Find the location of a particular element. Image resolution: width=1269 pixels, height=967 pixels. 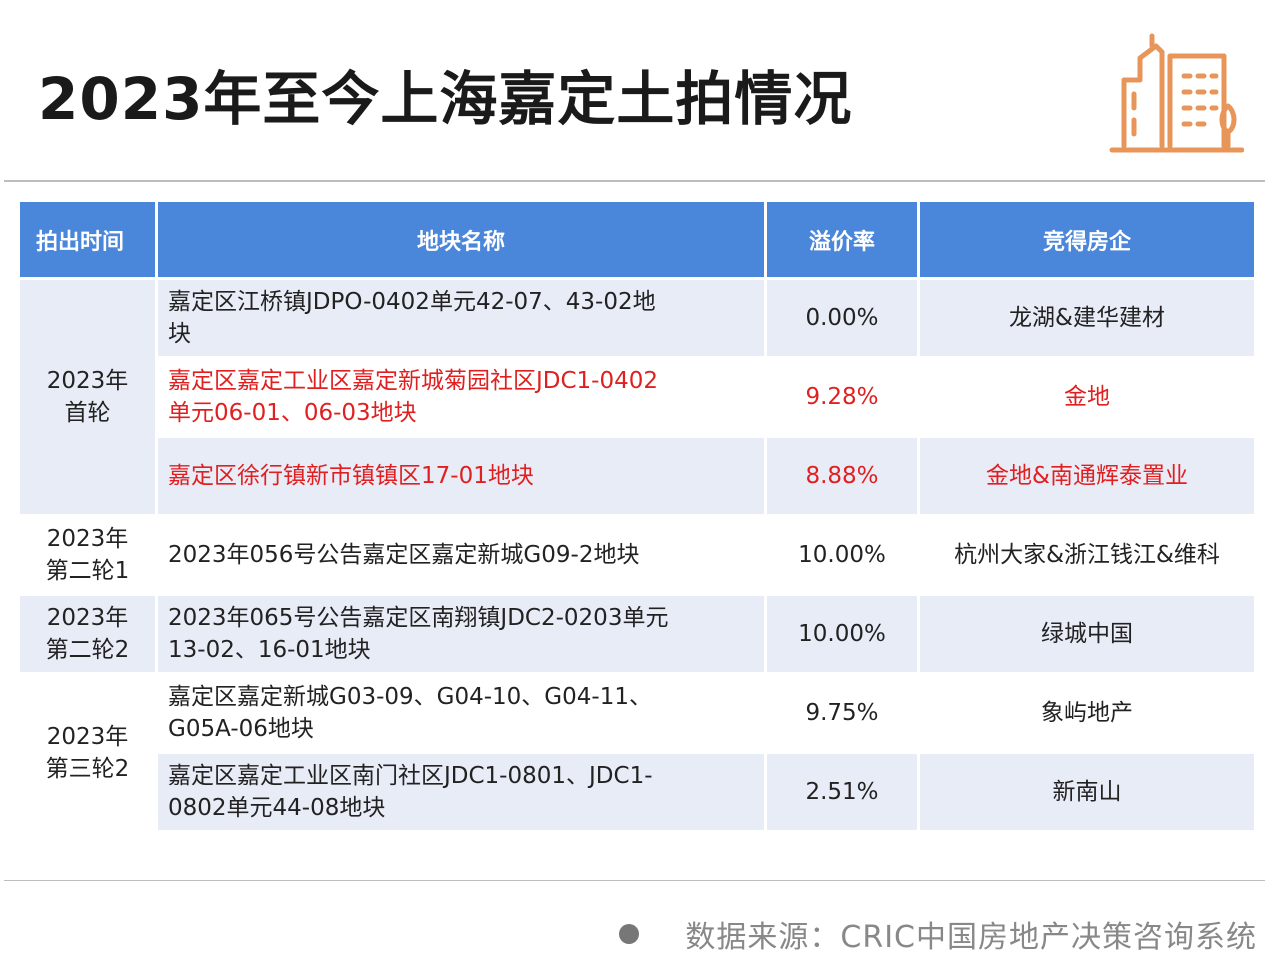

plot-name-line: 块 is located at coordinates (179, 334).